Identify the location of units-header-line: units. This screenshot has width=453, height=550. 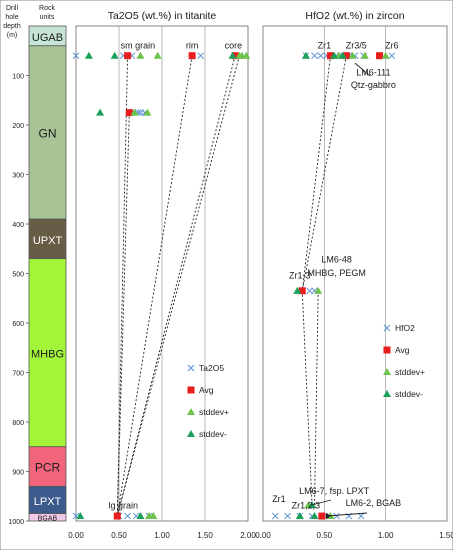
(47, 17).